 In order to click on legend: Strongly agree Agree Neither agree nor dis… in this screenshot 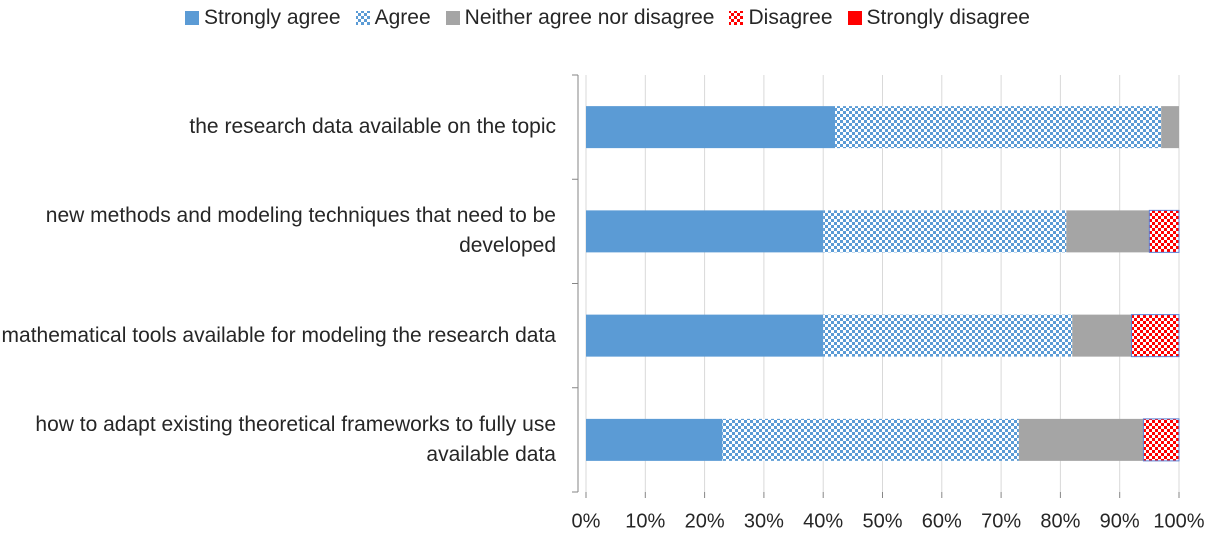, I will do `click(607, 18)`.